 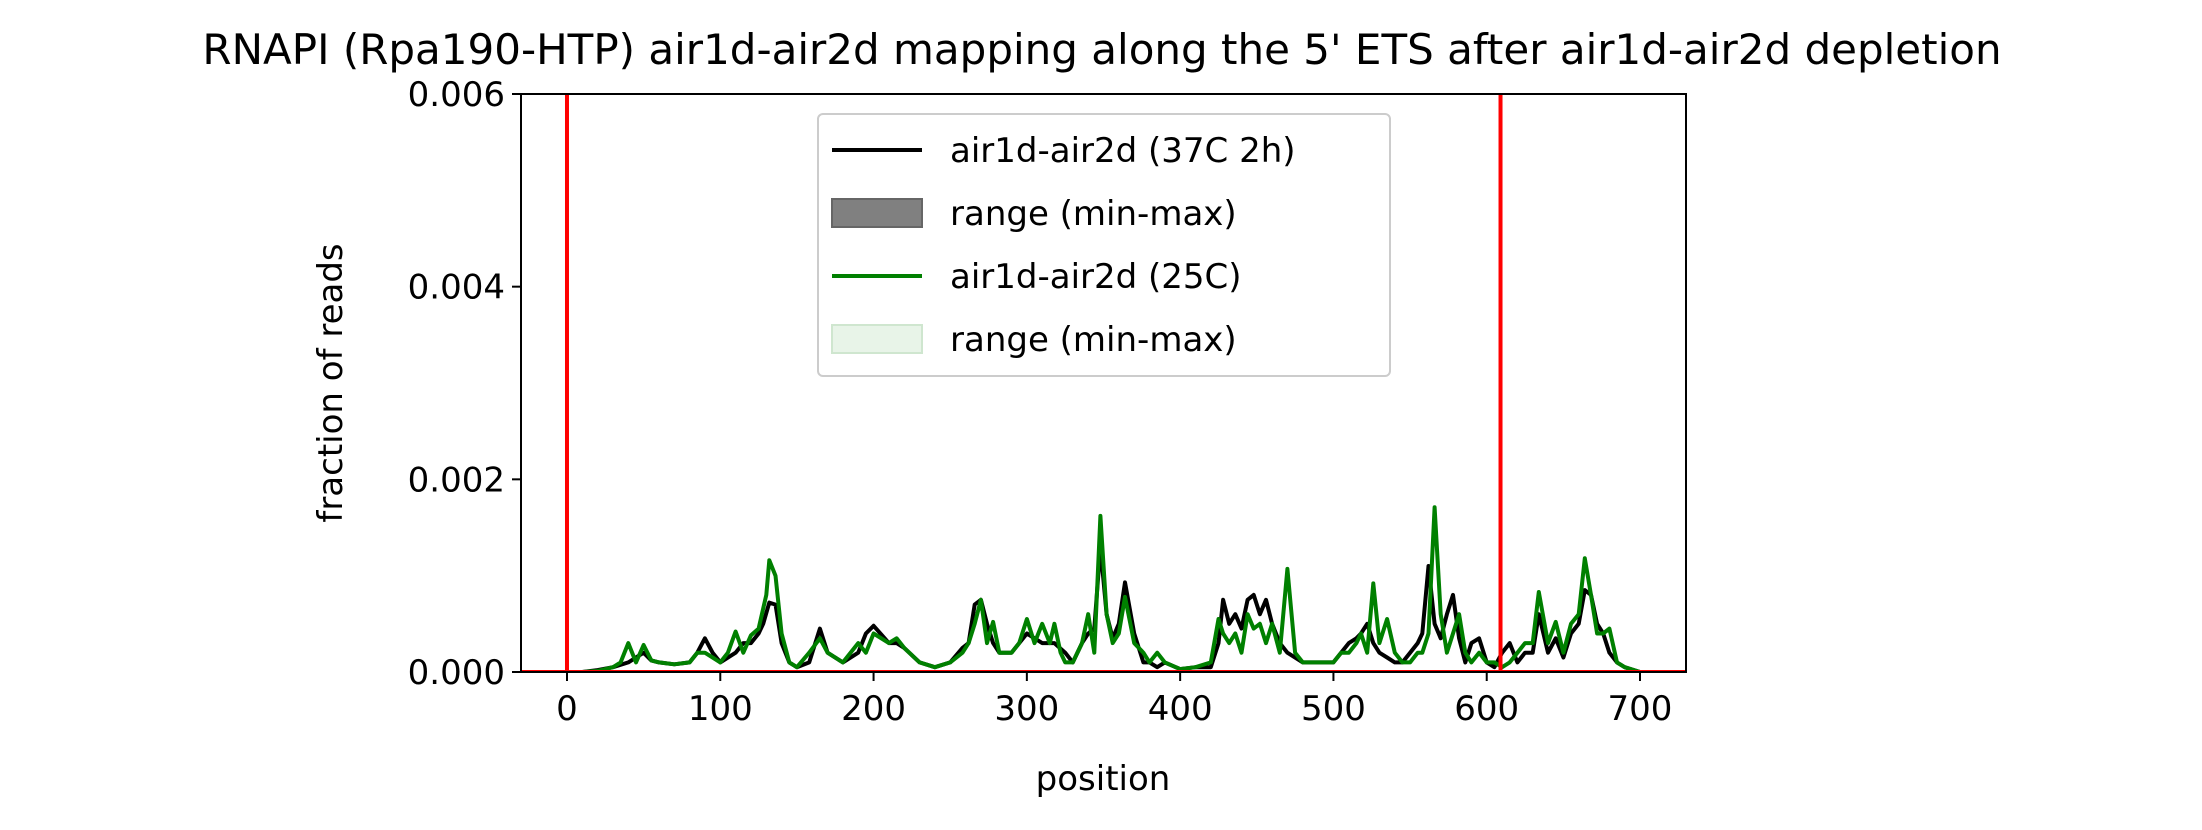 What do you see at coordinates (1114, 700) in the screenshot?
I see `x-axis: 0 100 200 300 400 500 600 700` at bounding box center [1114, 700].